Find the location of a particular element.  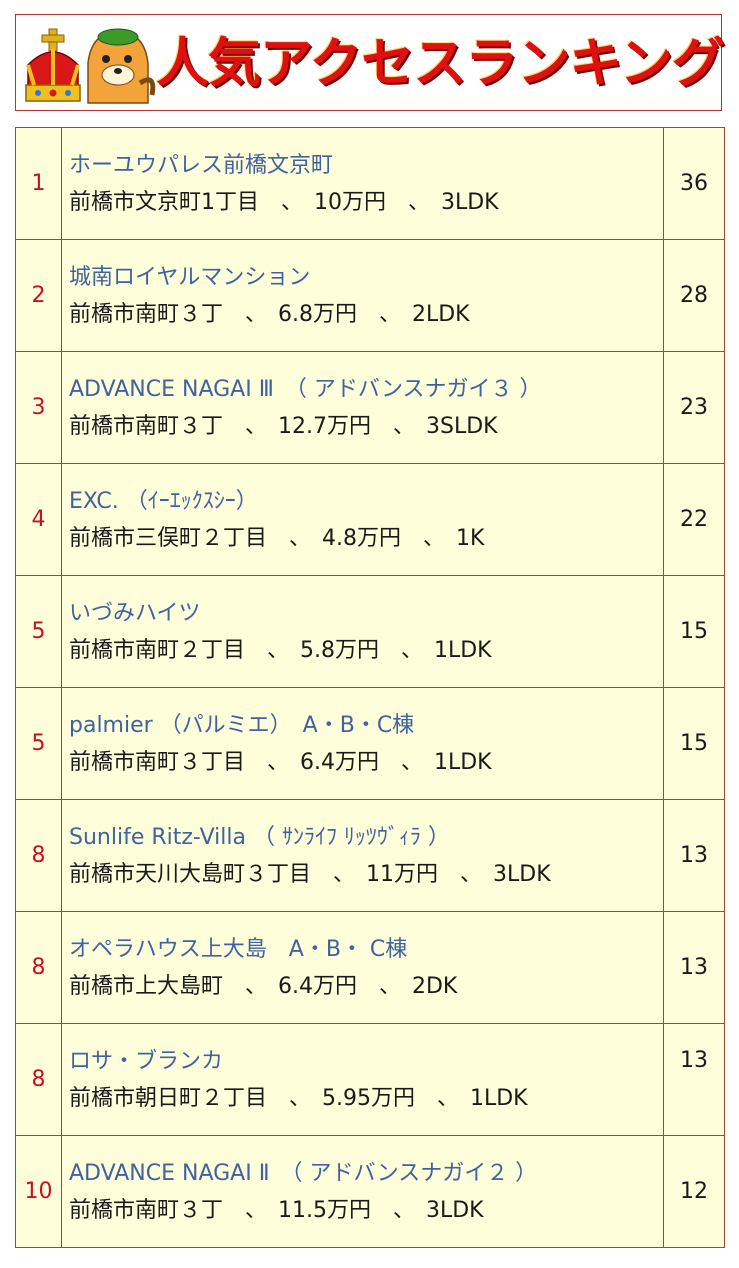

mascot-icon is located at coordinates (121, 66).